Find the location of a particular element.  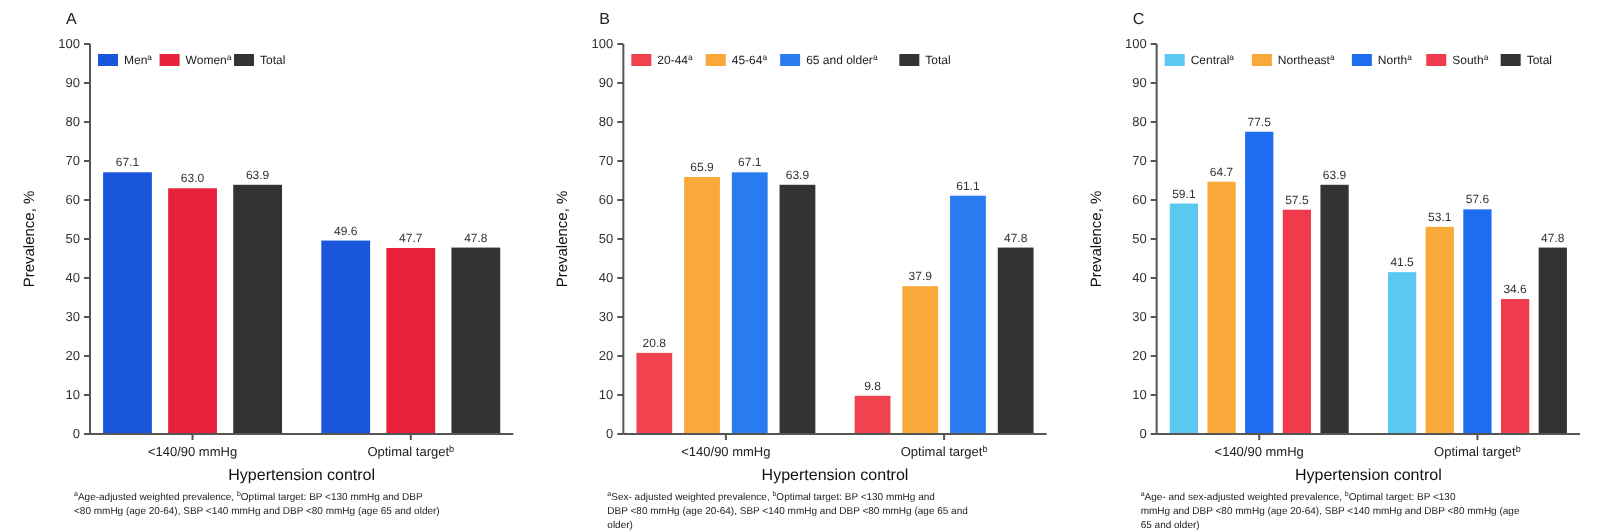

chart-title: C is located at coordinates (1138, 19).